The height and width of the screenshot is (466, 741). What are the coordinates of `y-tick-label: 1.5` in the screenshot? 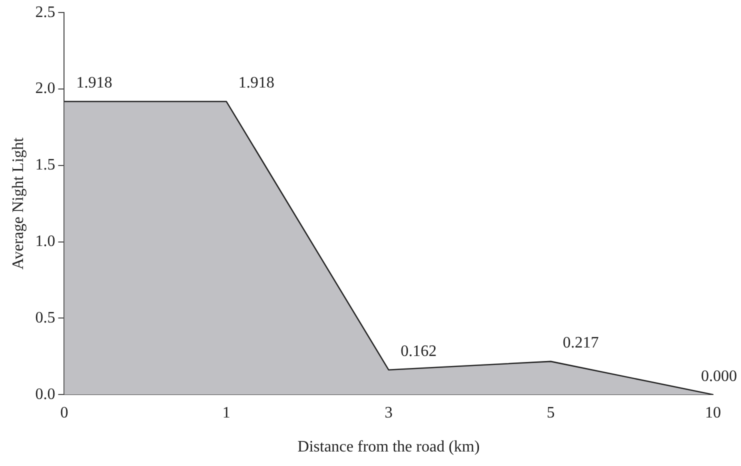 It's located at (45, 165).